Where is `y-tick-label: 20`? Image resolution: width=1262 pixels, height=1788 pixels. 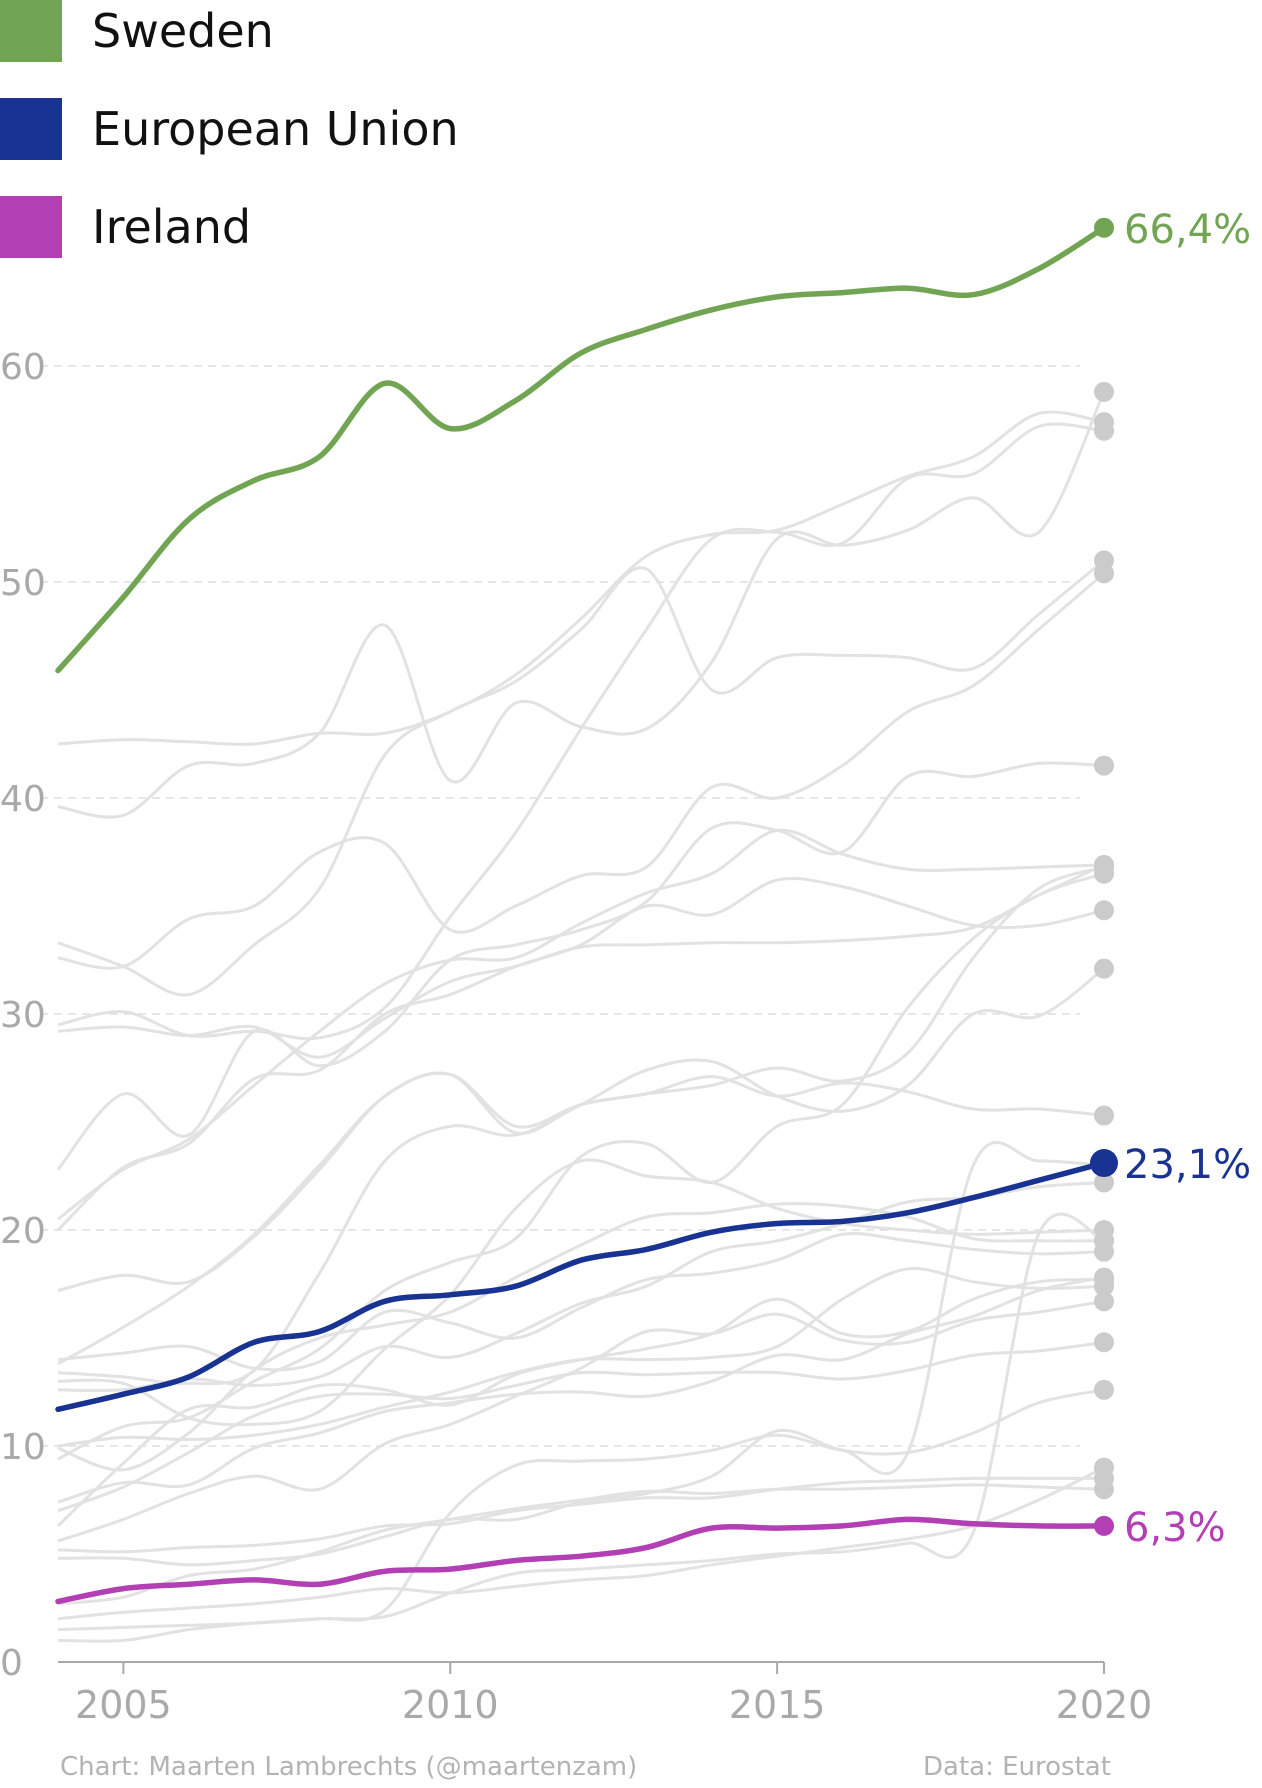
y-tick-label: 20 is located at coordinates (23, 1231).